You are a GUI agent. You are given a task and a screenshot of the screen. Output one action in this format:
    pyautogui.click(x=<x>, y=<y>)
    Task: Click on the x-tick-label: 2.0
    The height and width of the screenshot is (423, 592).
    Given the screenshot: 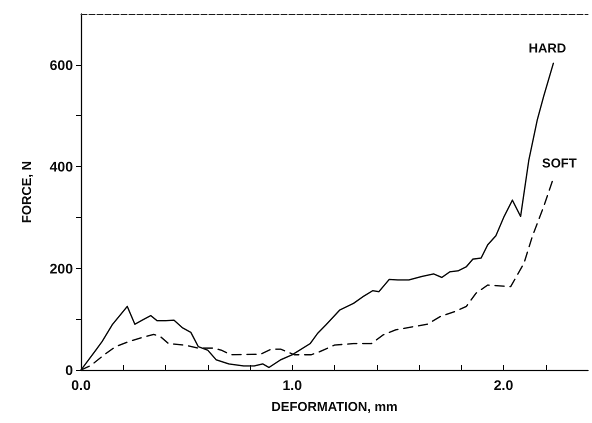 What is the action you would take?
    pyautogui.click(x=504, y=385)
    